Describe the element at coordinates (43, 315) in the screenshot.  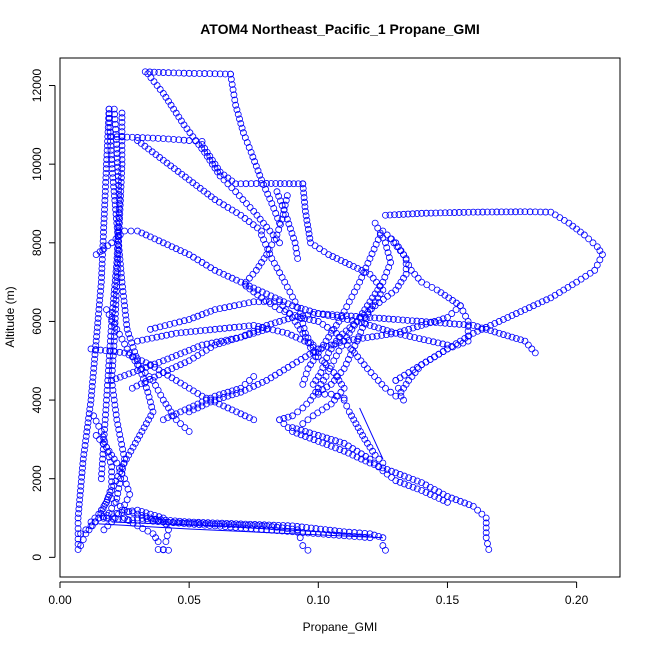
I see `y-axis: 0 2000 4000 6000 8000 10000 12000` at that location.